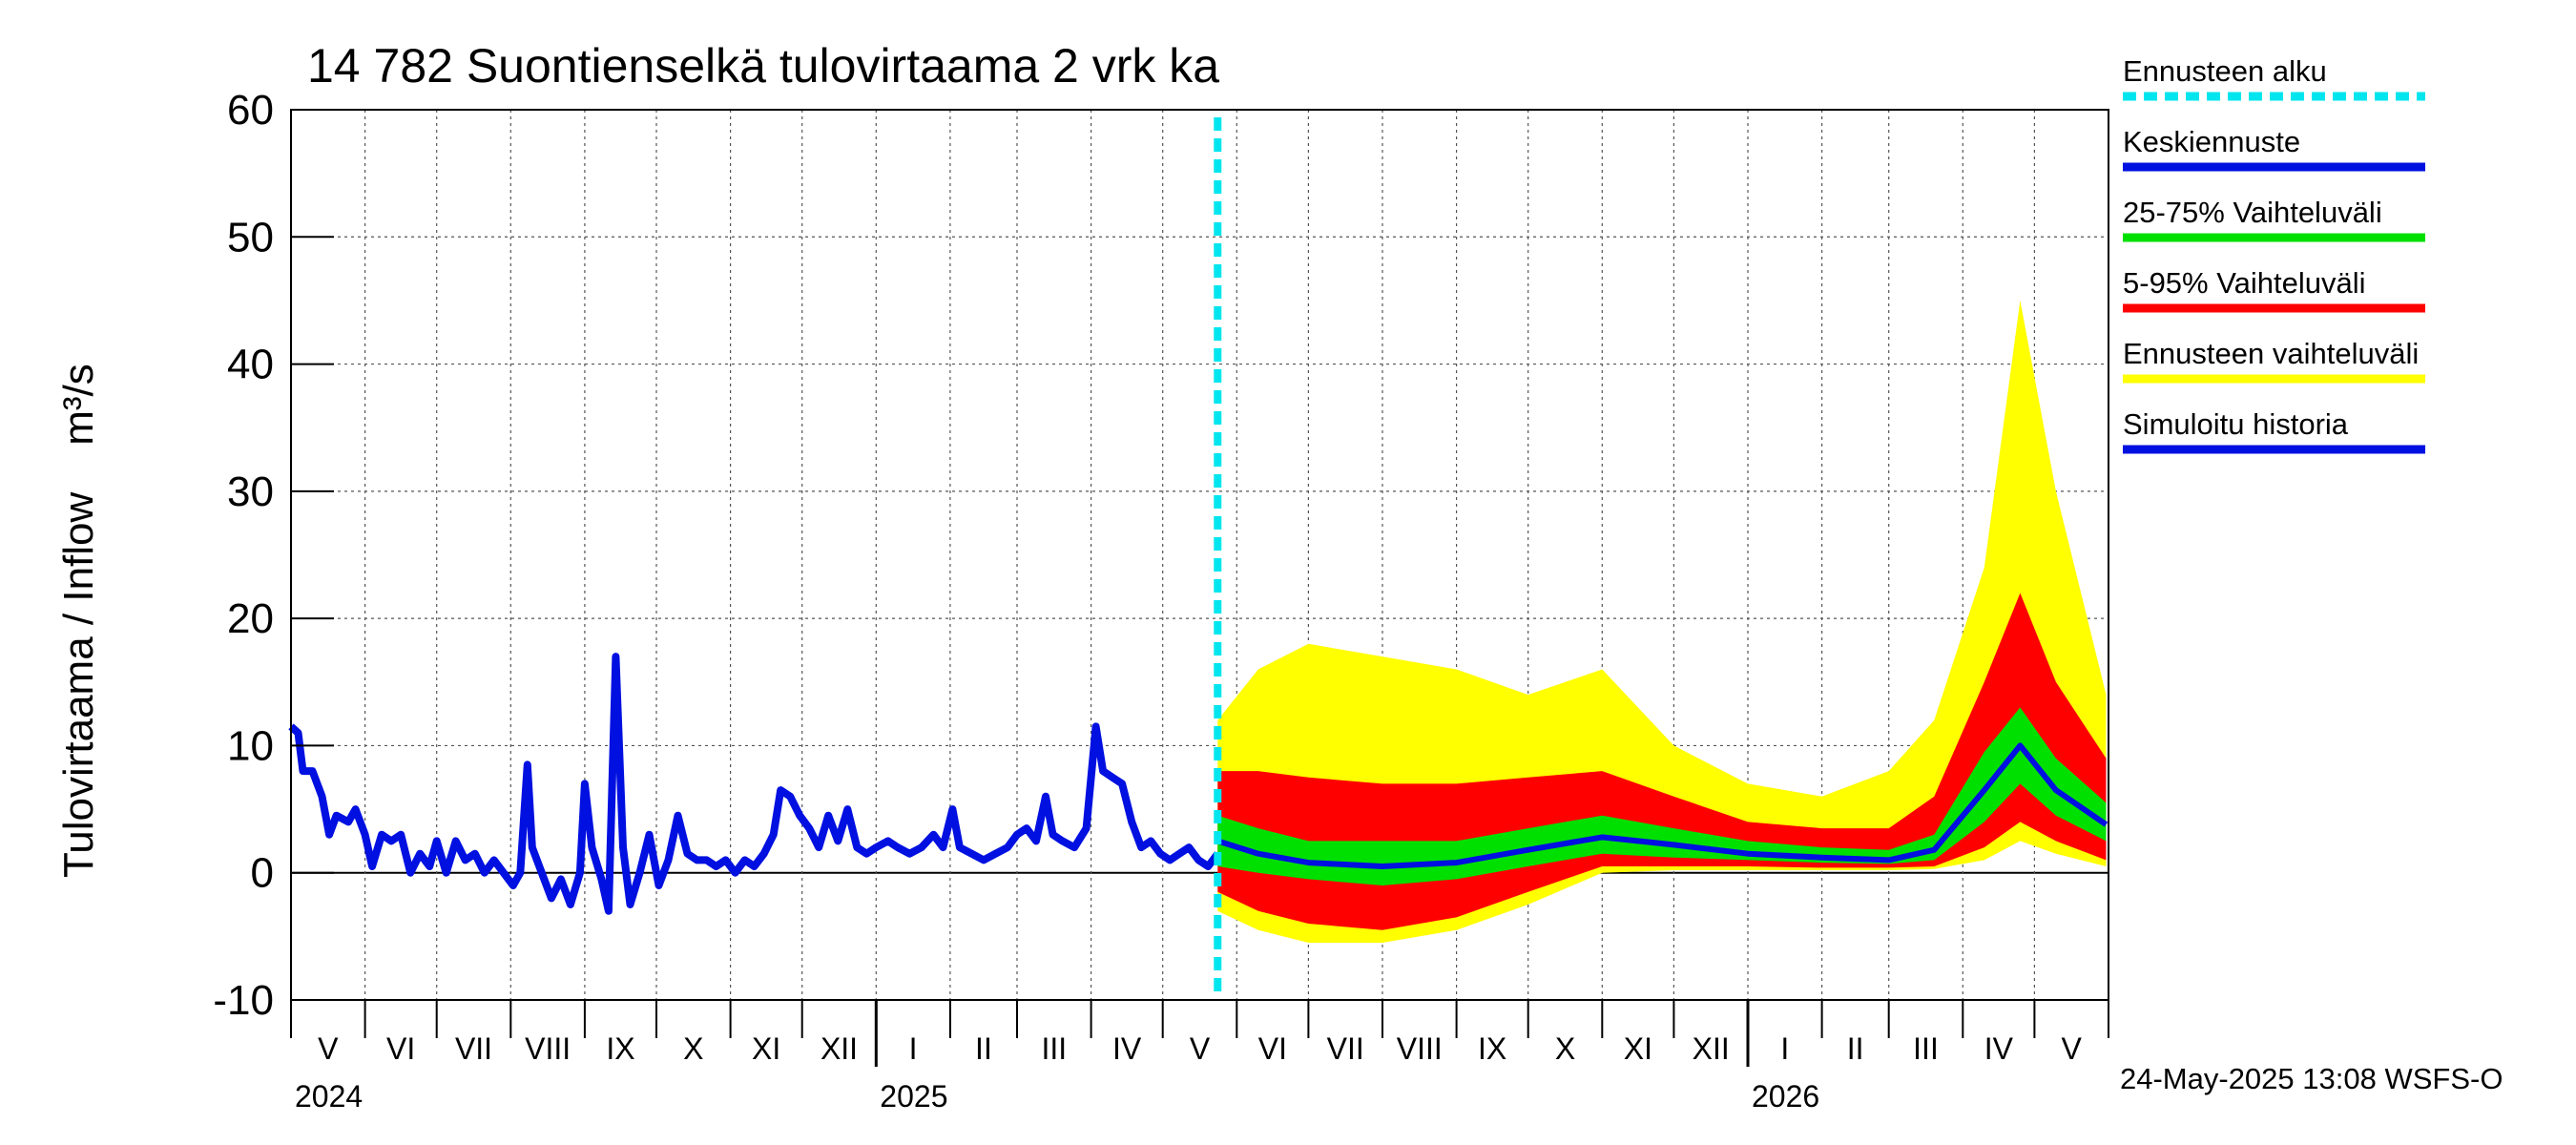 This screenshot has width=2576, height=1145. I want to click on legend-label: Ennusteen vaihteluväli, so click(2271, 353).